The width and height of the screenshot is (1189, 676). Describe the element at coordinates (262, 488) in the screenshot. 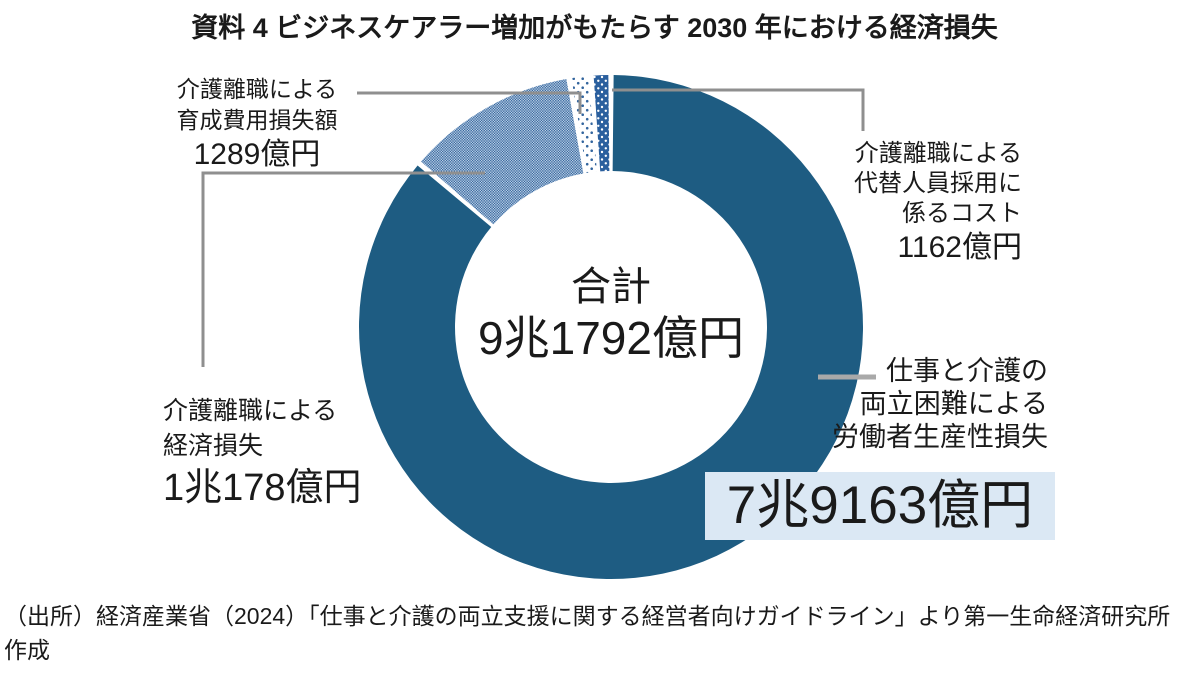

I see `callout-economic-value: 1兆178億円` at that location.